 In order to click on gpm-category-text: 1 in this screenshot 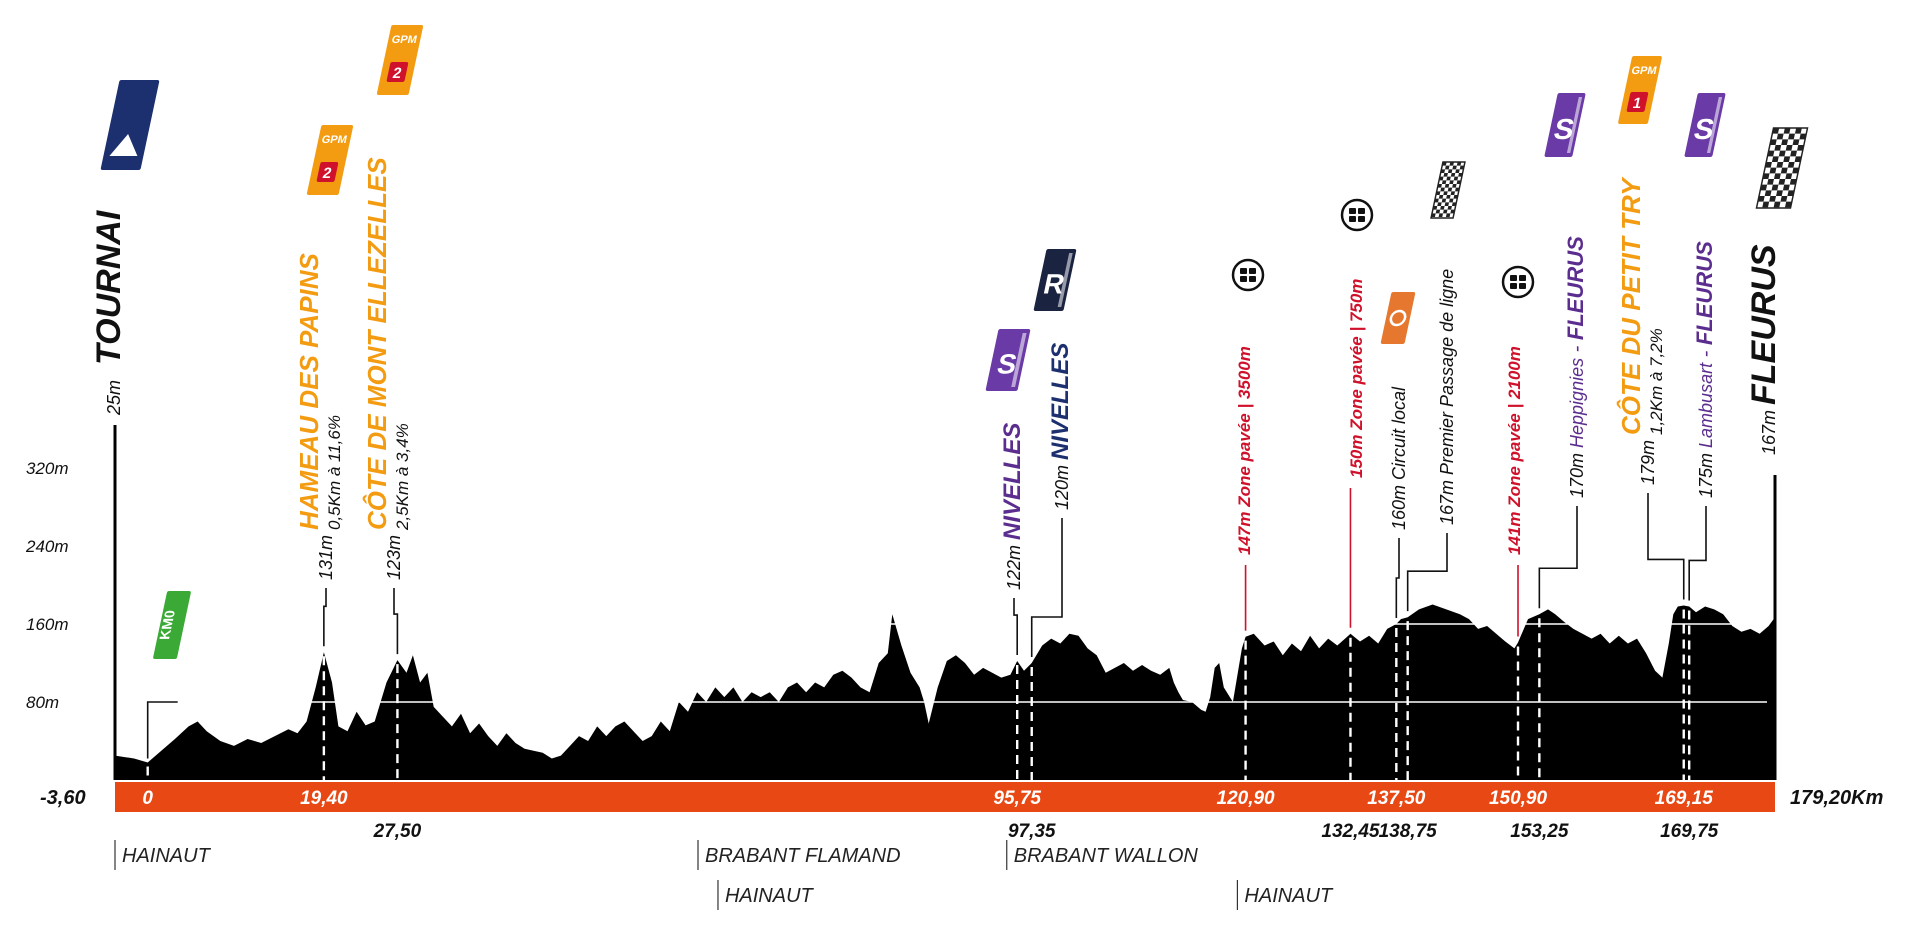, I will do `click(1637, 103)`.